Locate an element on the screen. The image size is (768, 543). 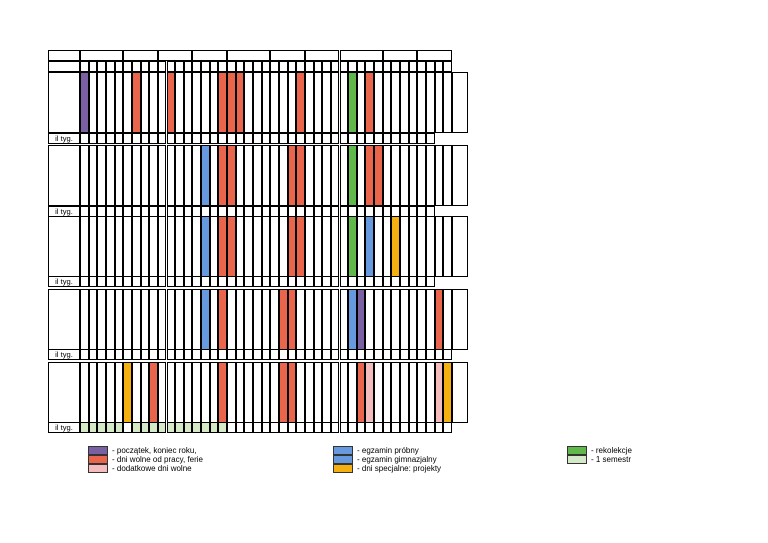
legend-label: - dodatkowe dni wolne is located at coordinates (152, 468).